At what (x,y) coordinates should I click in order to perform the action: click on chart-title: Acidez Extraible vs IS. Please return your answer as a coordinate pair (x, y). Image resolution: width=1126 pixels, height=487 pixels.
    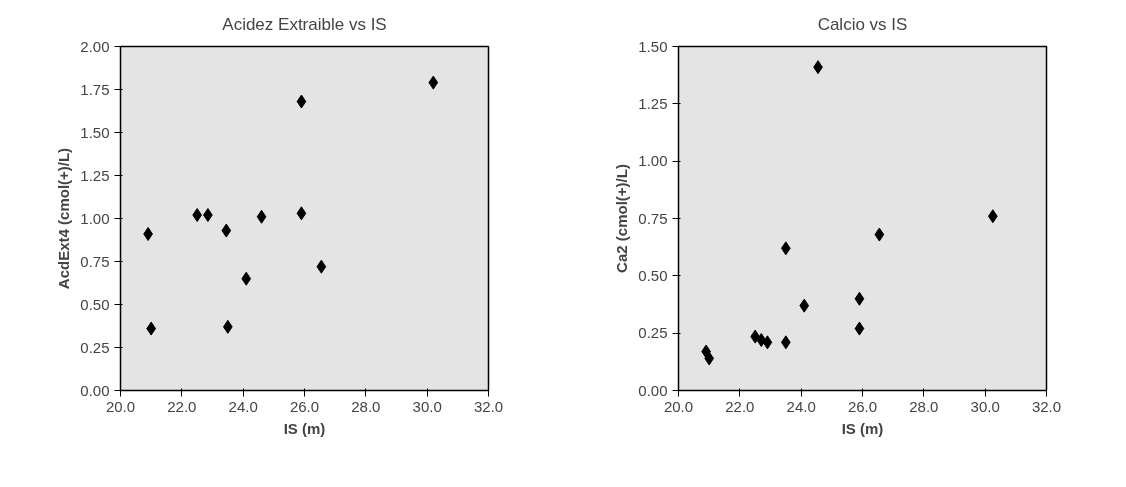
    Looking at the image, I should click on (304, 24).